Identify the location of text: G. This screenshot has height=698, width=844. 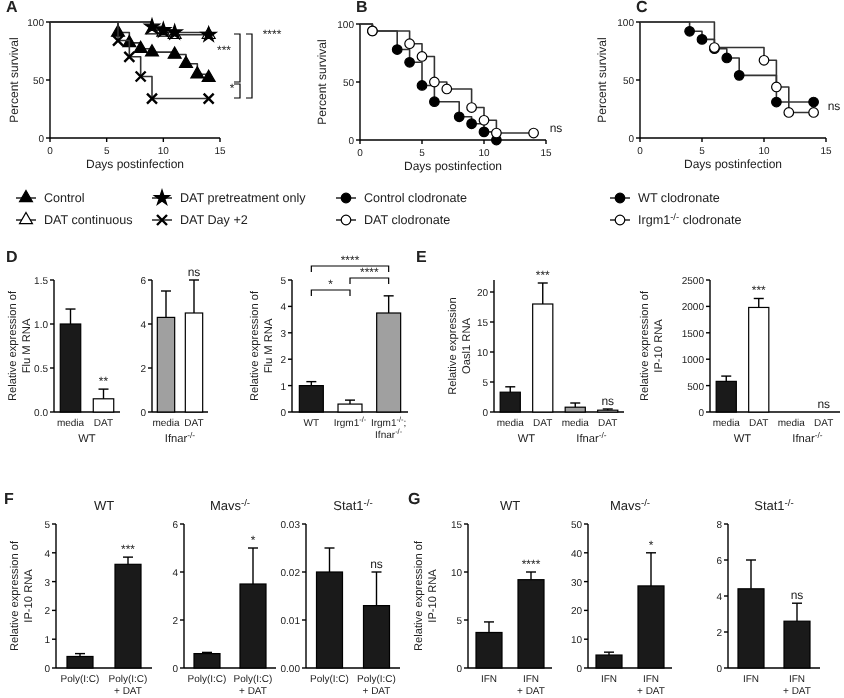
(414, 499).